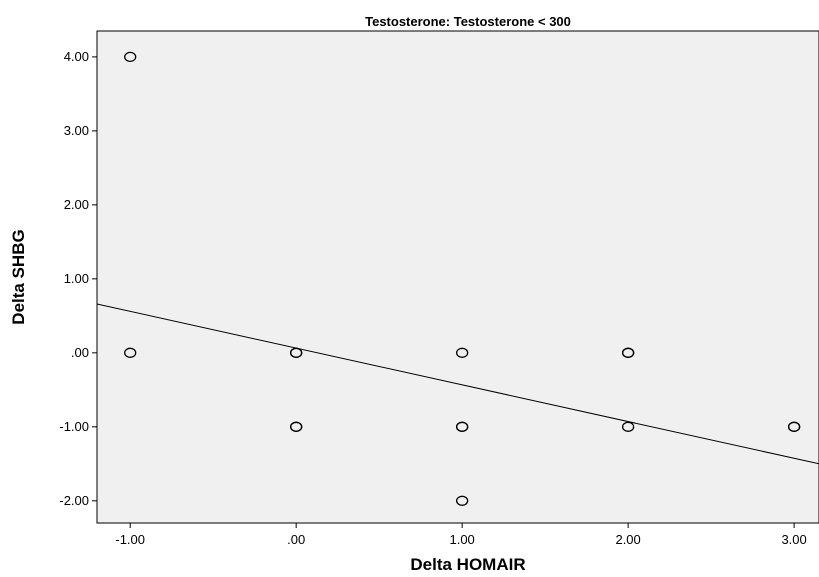  What do you see at coordinates (76, 130) in the screenshot?
I see `y-tick-label: 3.00` at bounding box center [76, 130].